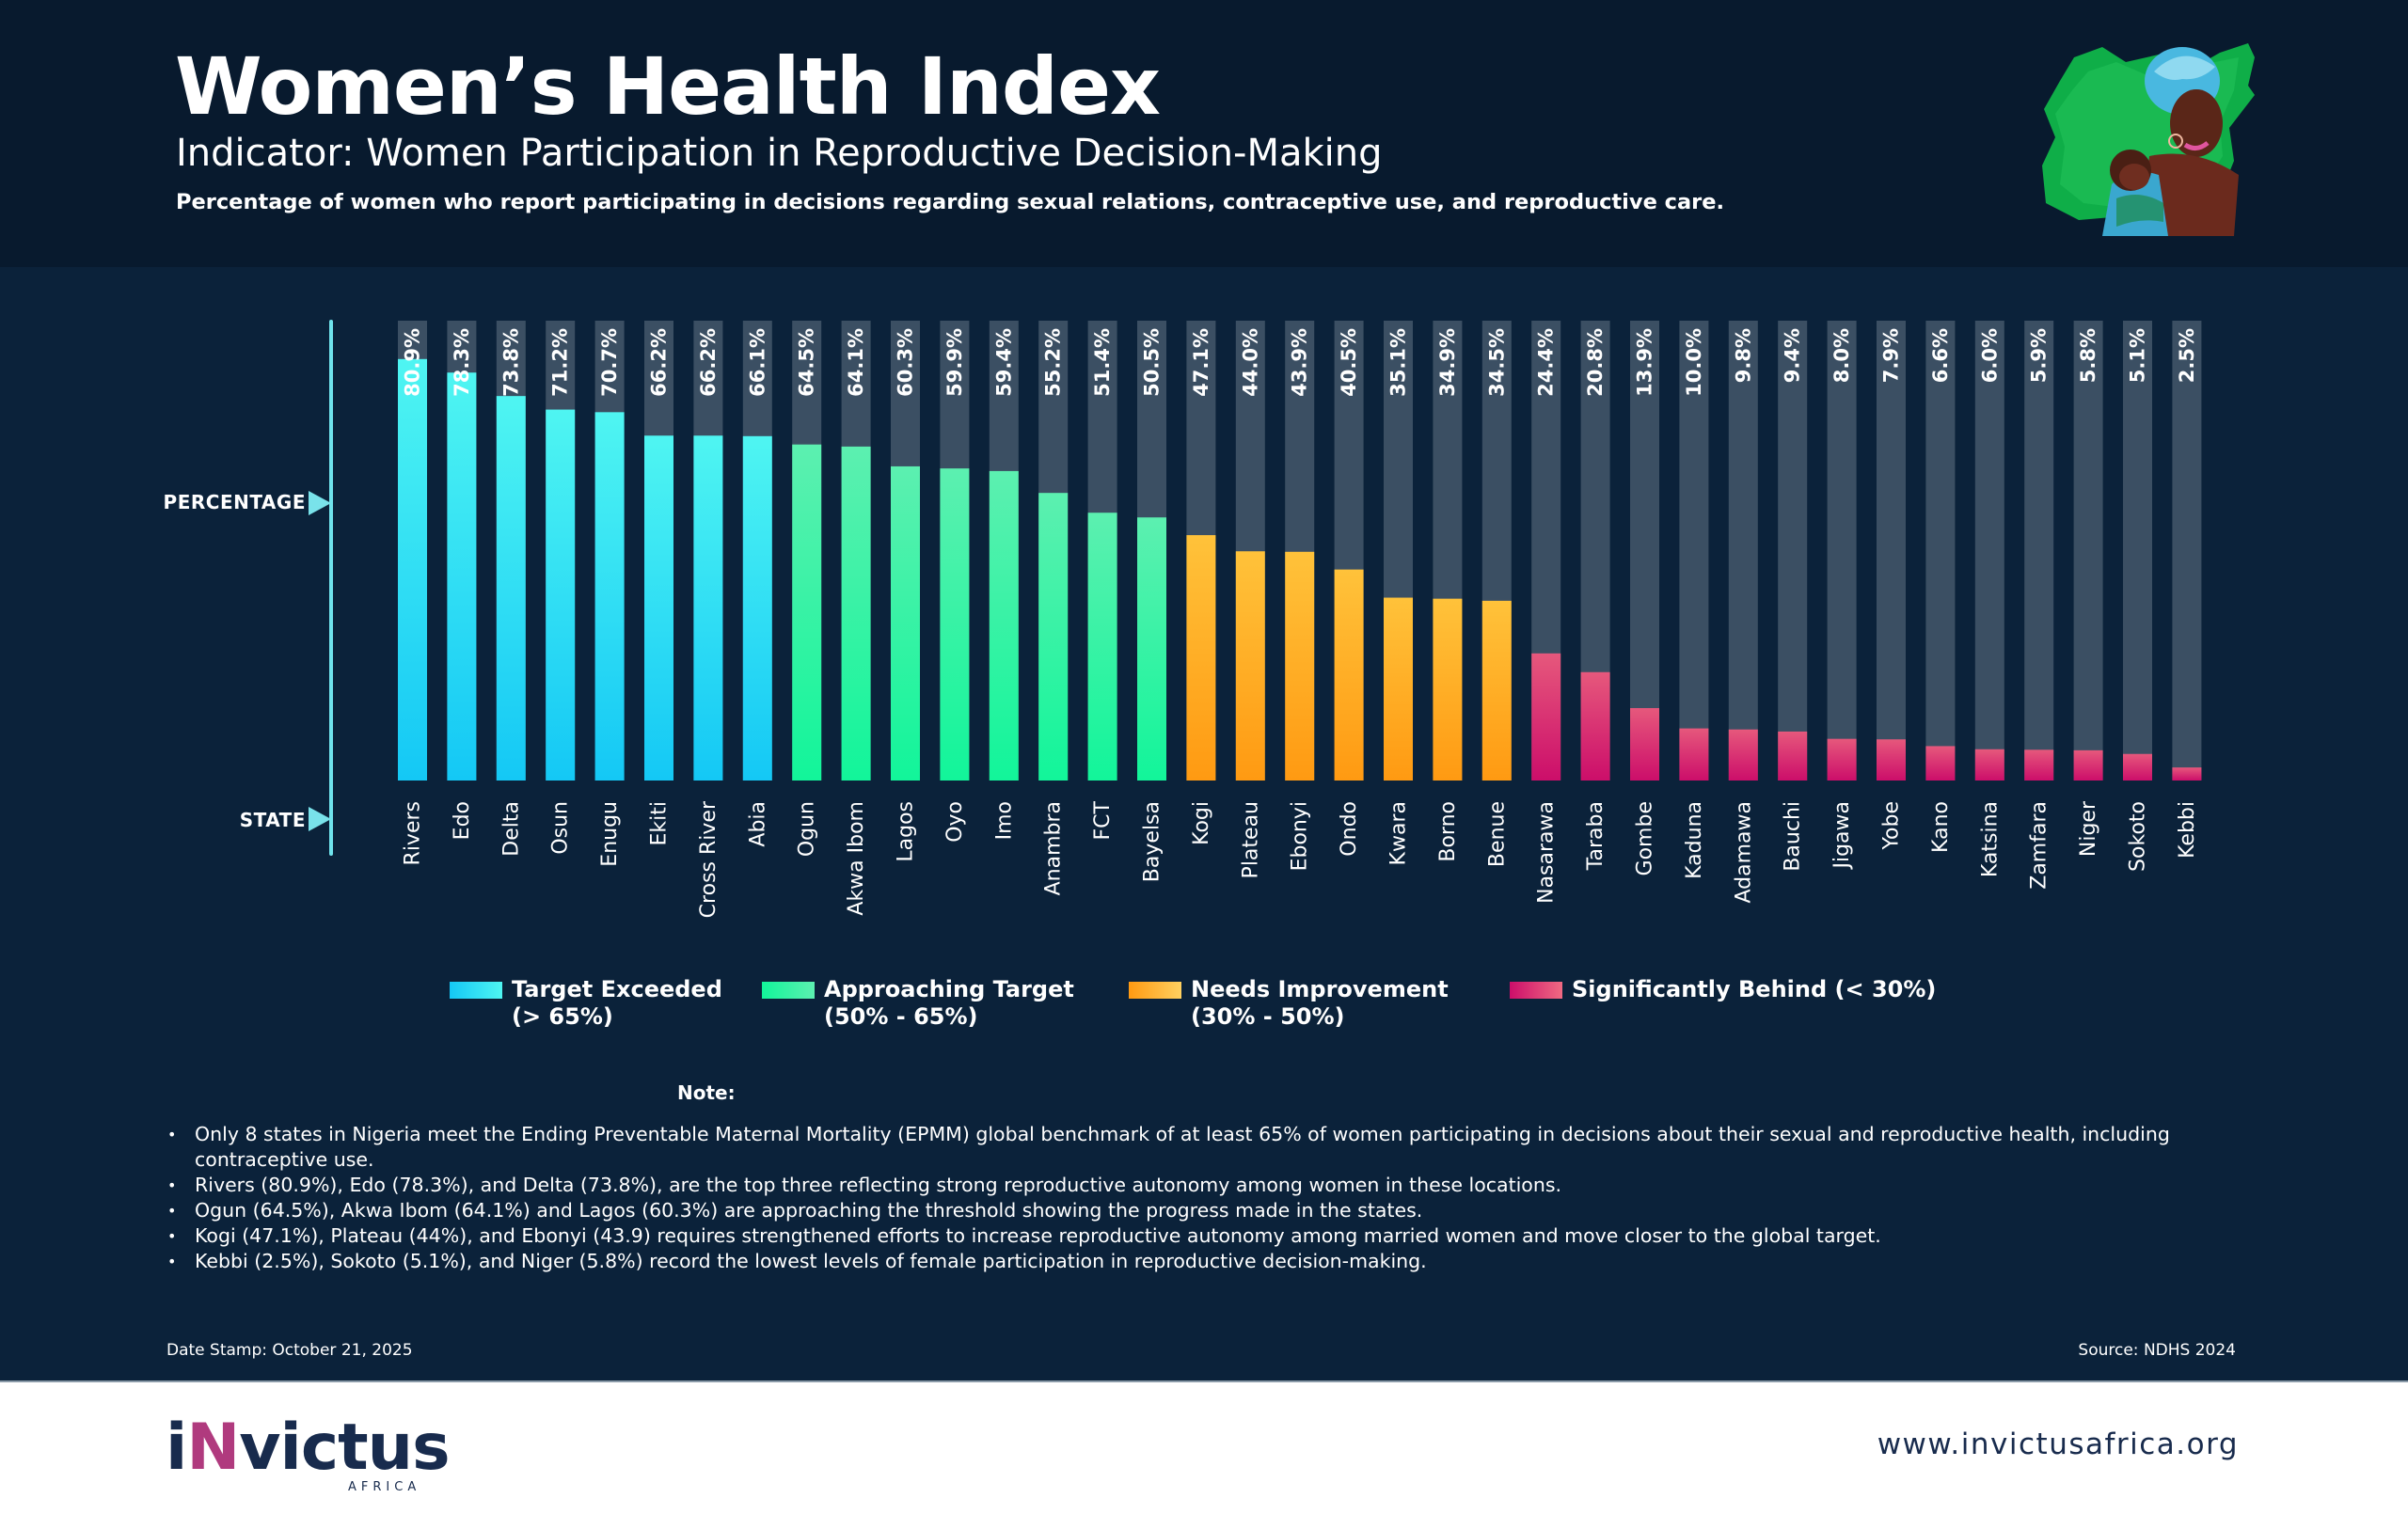  I want to click on state-label: Ogun, so click(808, 829).